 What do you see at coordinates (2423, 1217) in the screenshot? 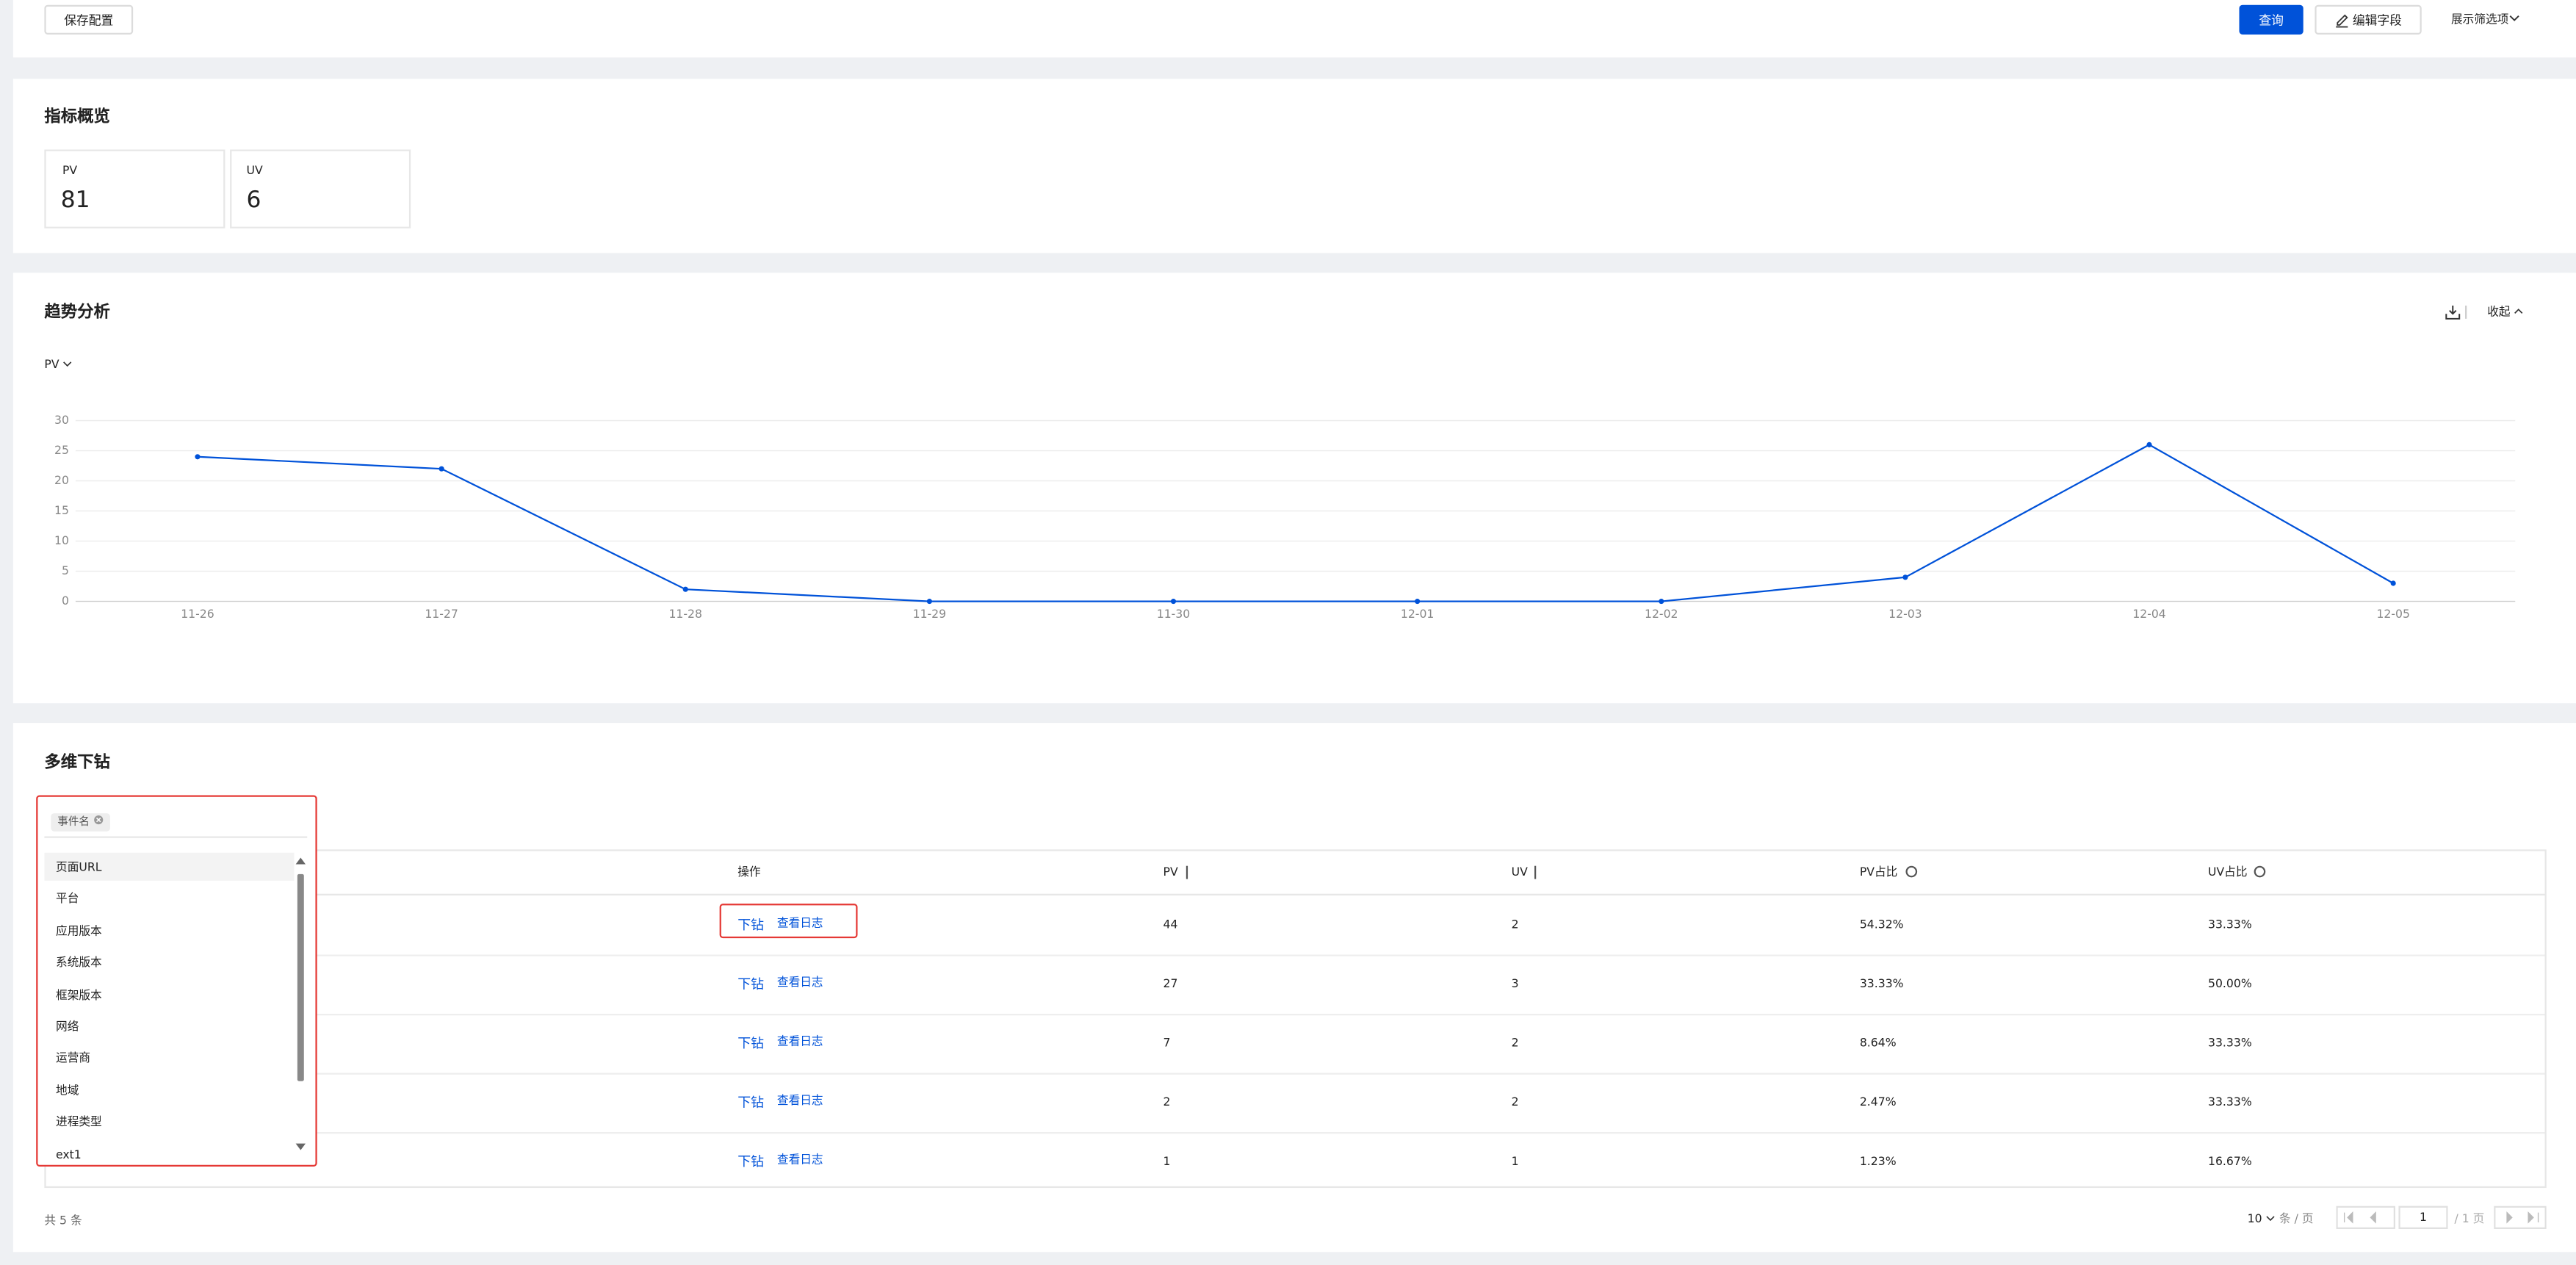
I see `page-input: 1` at bounding box center [2423, 1217].